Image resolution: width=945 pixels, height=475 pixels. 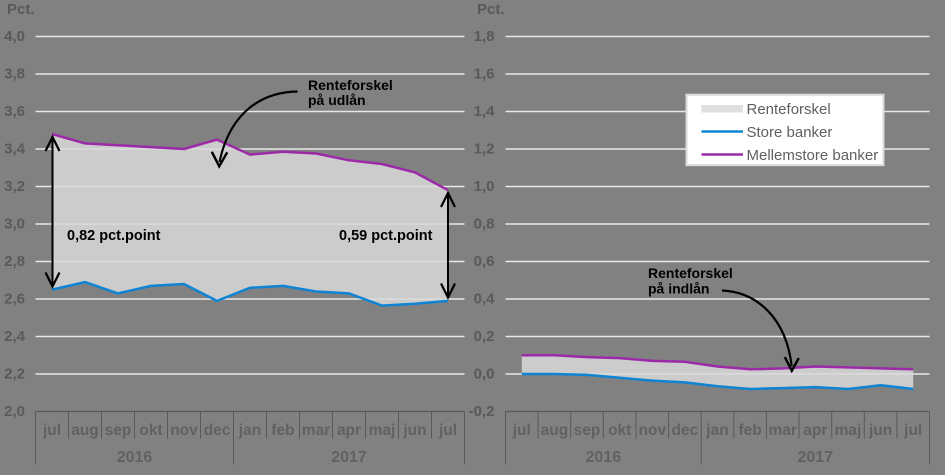 What do you see at coordinates (484, 186) in the screenshot?
I see `svg-text: 1,0` at bounding box center [484, 186].